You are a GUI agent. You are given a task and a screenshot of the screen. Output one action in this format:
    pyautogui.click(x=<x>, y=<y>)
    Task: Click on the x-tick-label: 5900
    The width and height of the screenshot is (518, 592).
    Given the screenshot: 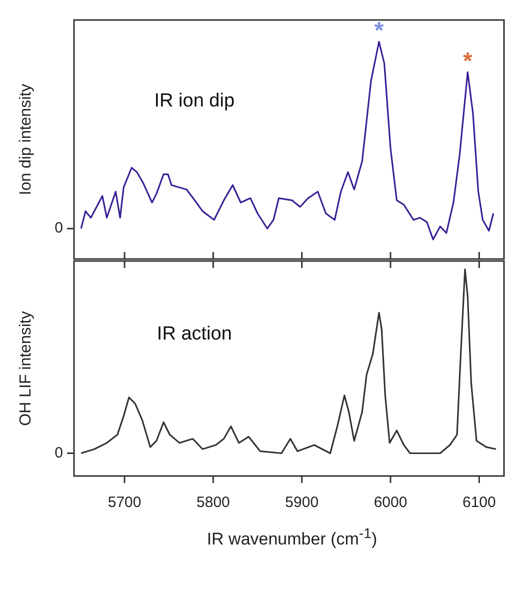 What is the action you would take?
    pyautogui.click(x=302, y=503)
    